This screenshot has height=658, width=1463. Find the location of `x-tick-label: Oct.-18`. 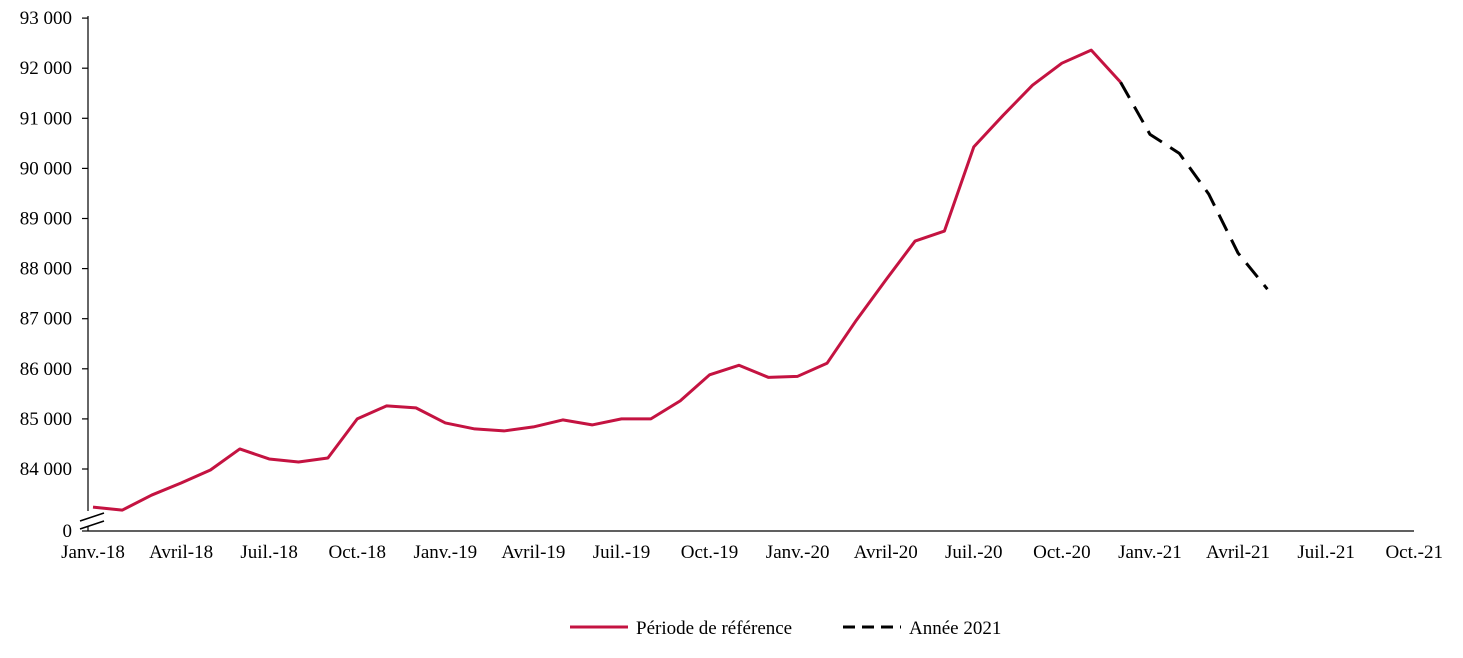

x-tick-label: Oct.-18 is located at coordinates (357, 552).